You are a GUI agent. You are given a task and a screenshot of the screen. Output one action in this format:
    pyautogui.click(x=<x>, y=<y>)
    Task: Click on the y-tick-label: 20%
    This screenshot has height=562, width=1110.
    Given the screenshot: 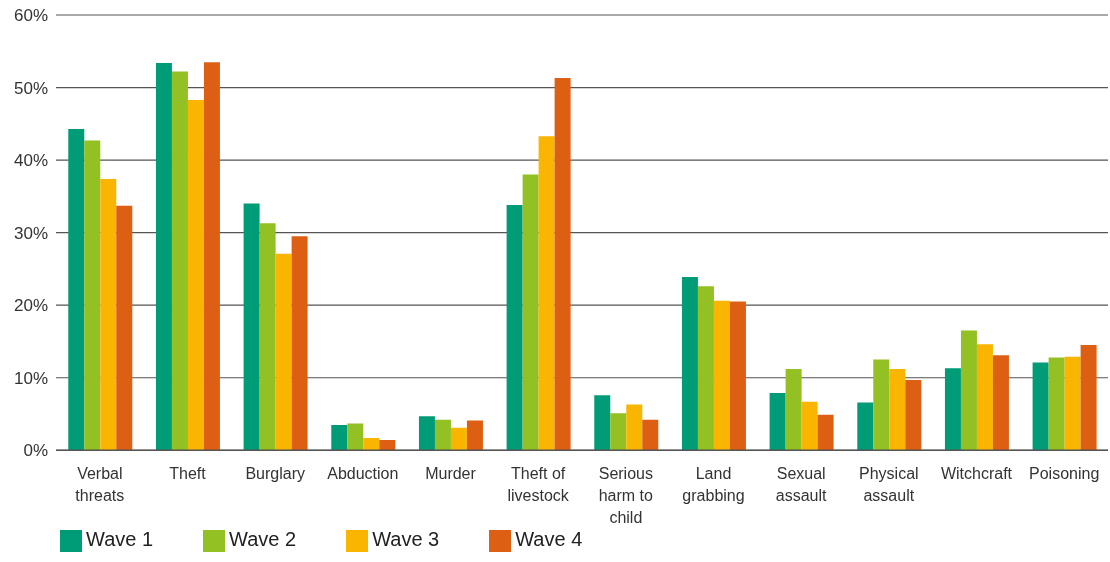 What is the action you would take?
    pyautogui.click(x=30, y=306)
    